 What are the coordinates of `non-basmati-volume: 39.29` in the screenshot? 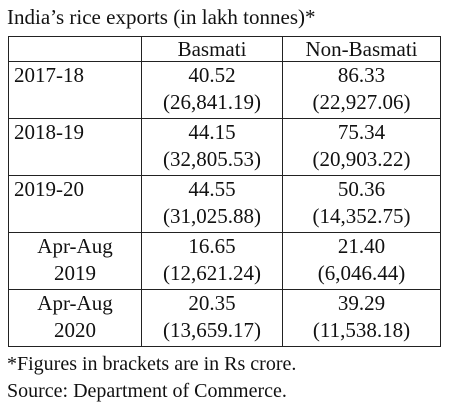 It's located at (361, 303).